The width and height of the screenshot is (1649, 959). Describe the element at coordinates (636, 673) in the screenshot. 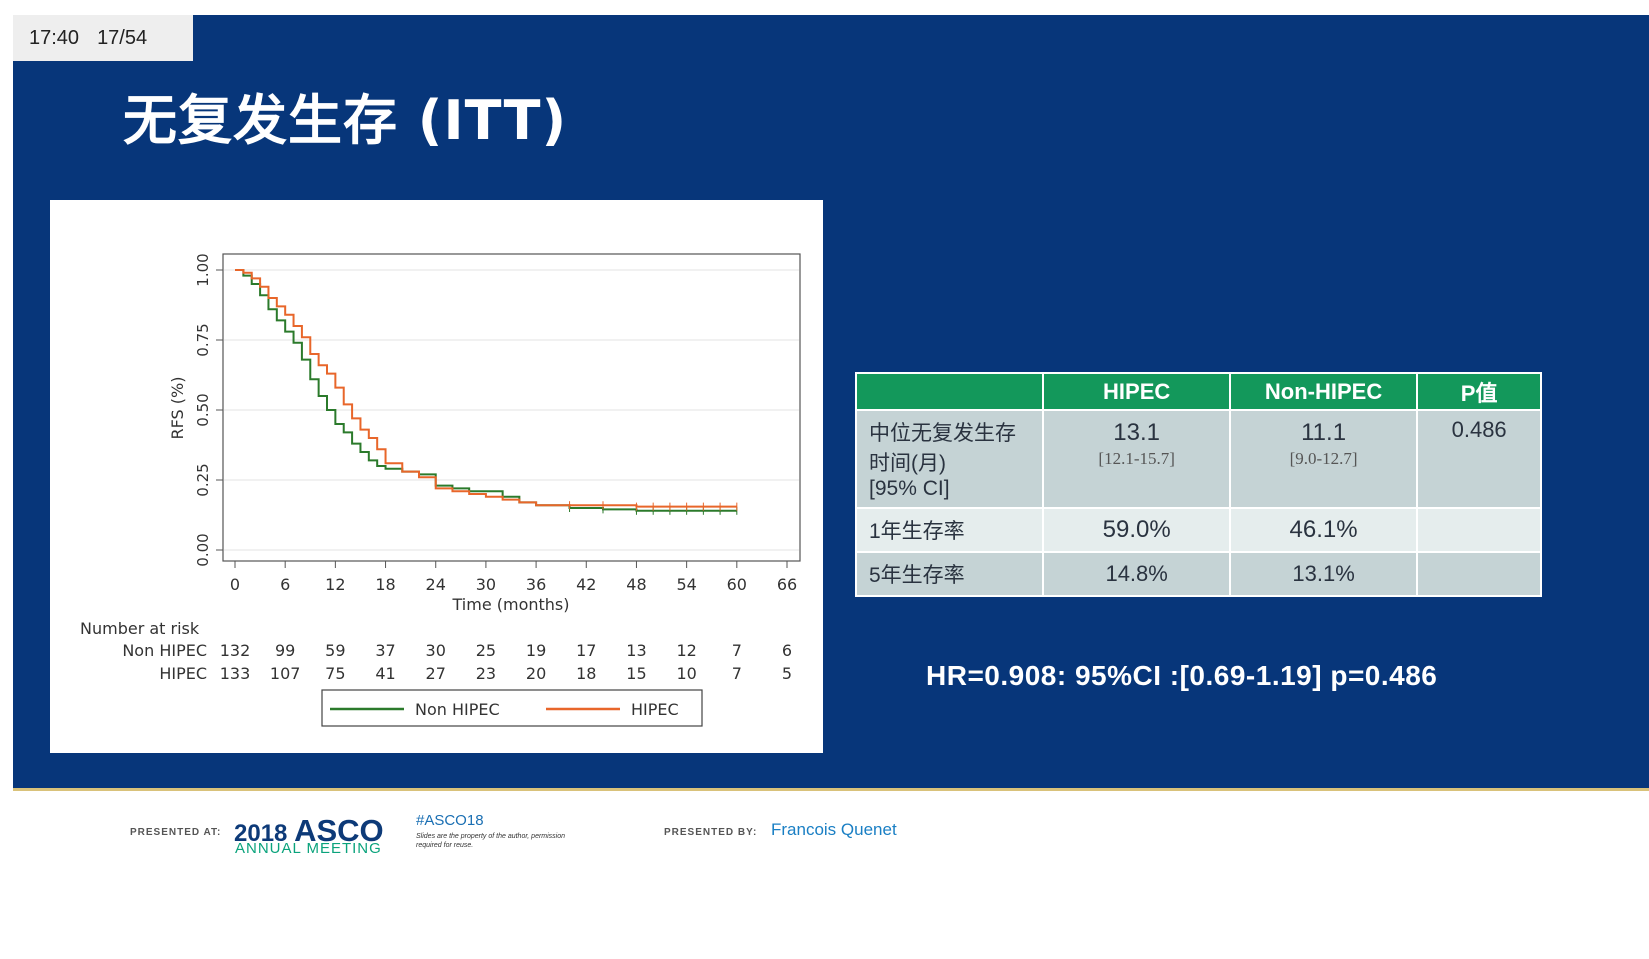

I see `risk-count: 15` at that location.